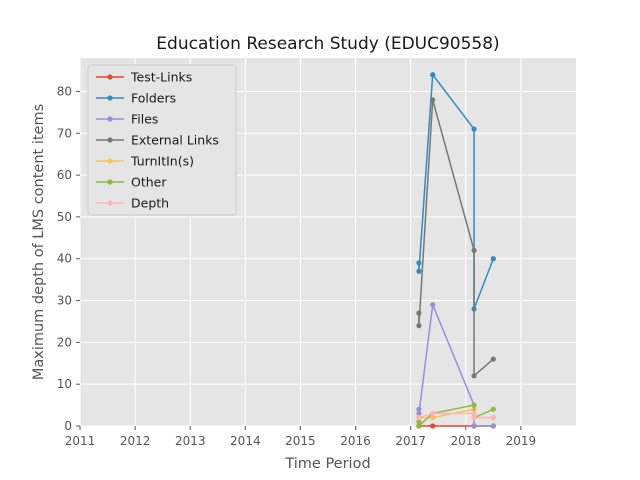  I want to click on legend-marker-depth, so click(110, 203).